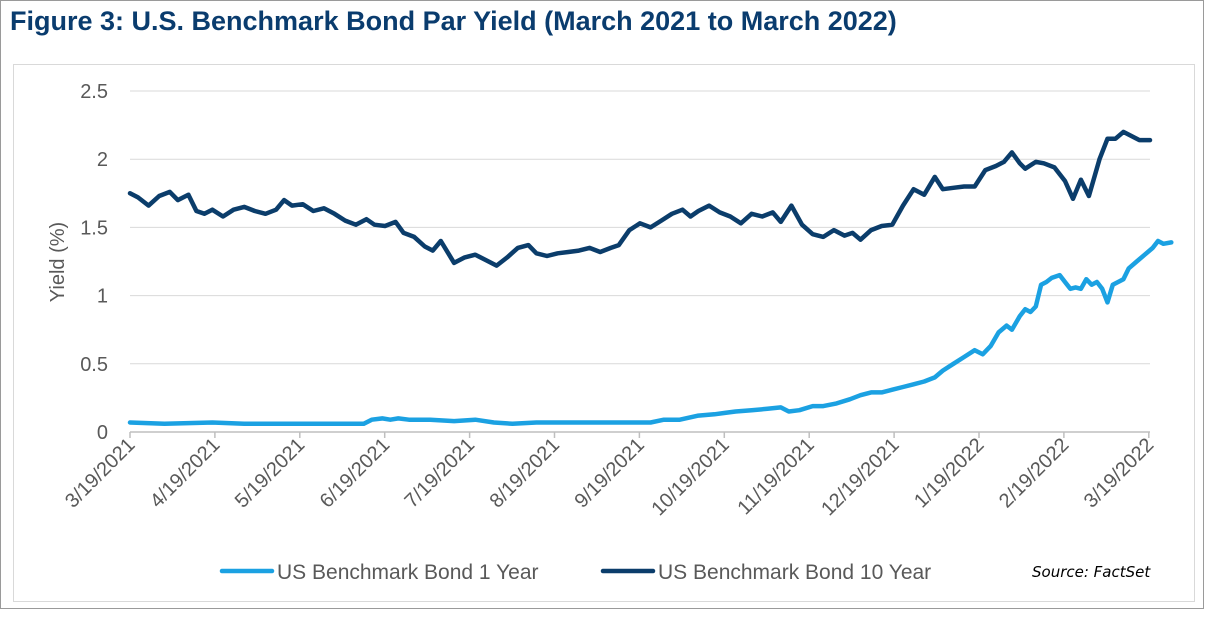 The height and width of the screenshot is (619, 1214). I want to click on x-tick-label: 1/19/2022, so click(949, 473).